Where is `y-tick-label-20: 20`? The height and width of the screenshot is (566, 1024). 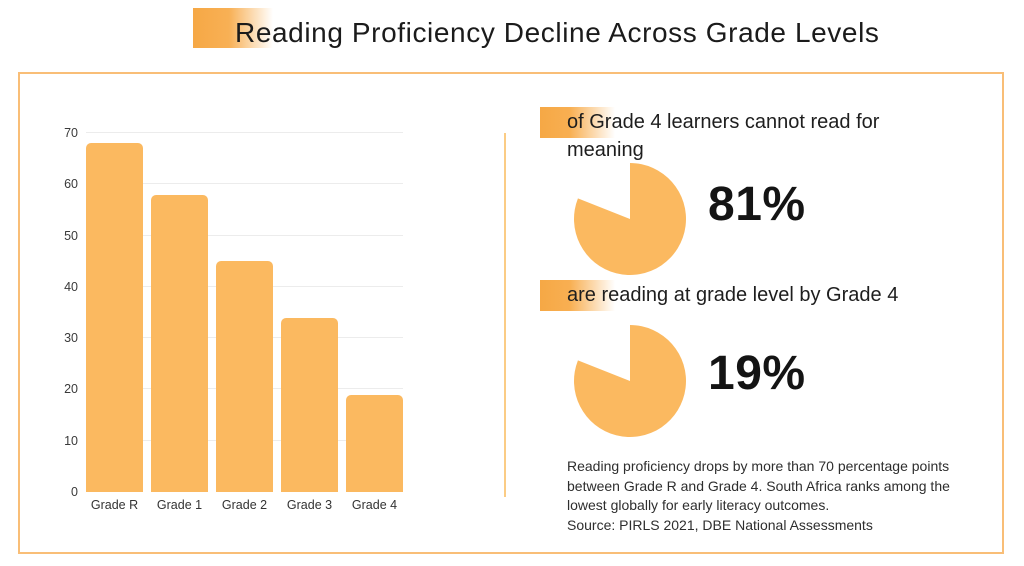
y-tick-label-20: 20 is located at coordinates (71, 389).